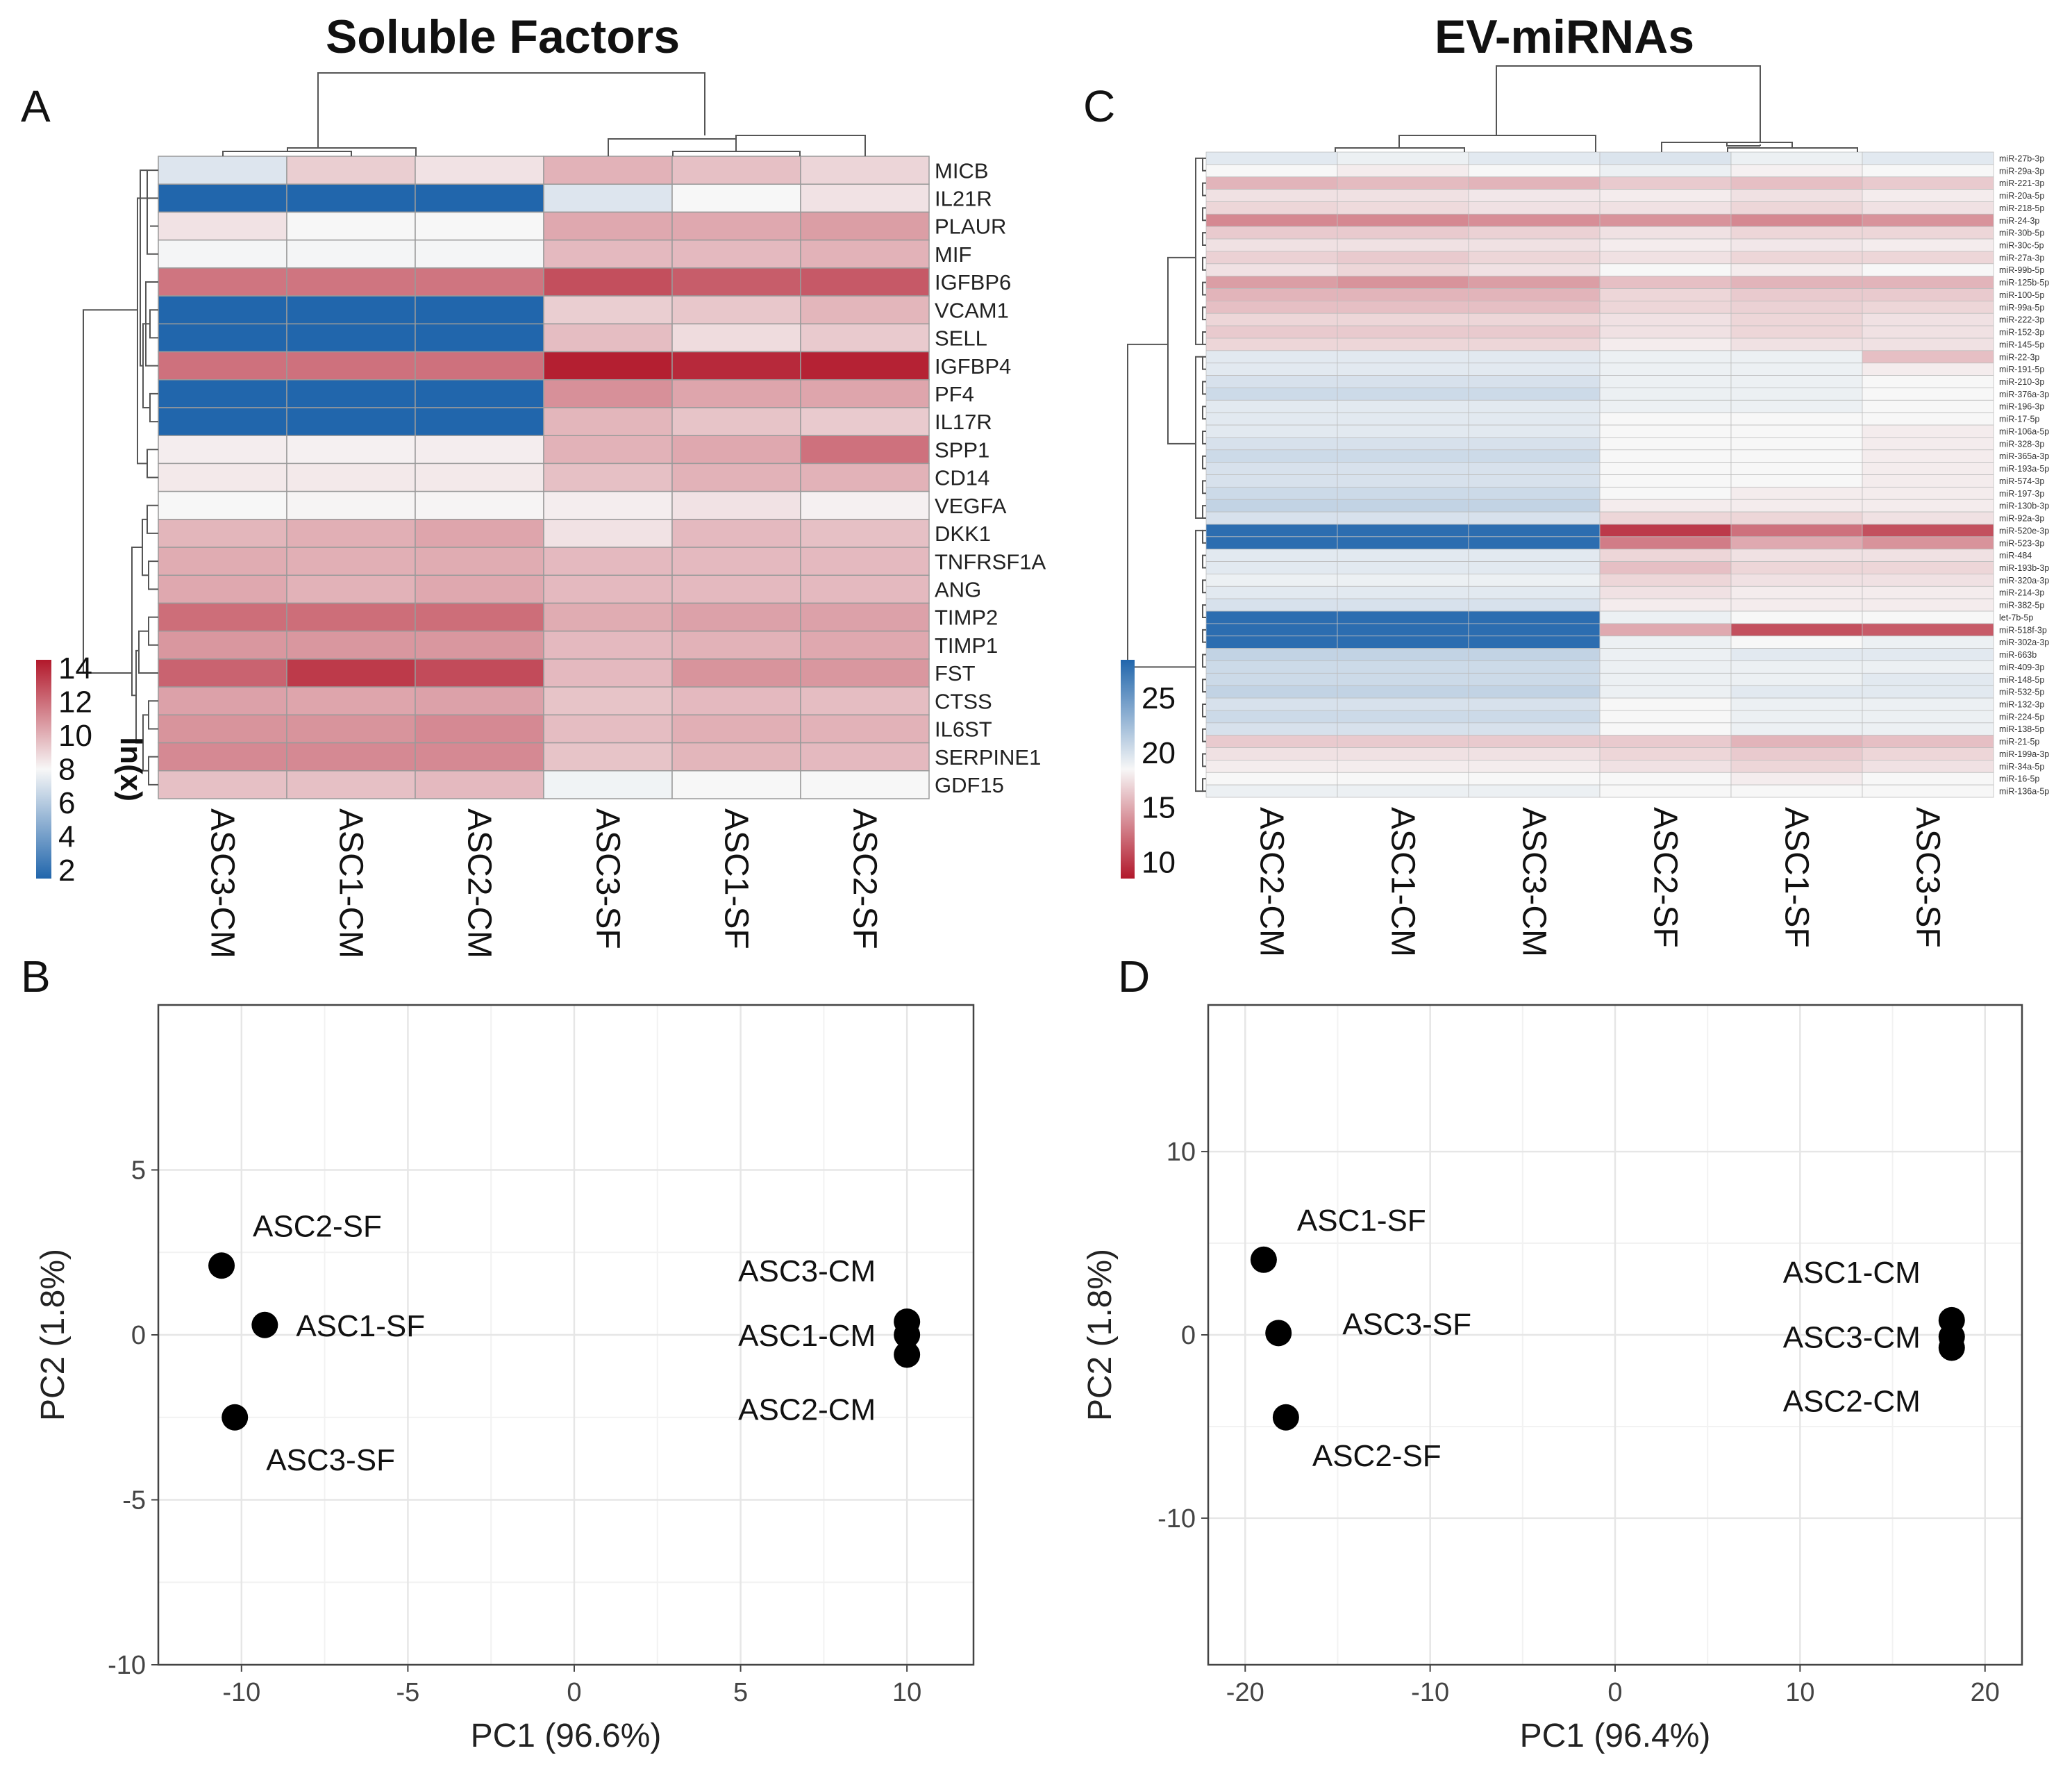 Image resolution: width=2072 pixels, height=1787 pixels. Describe the element at coordinates (958, 590) in the screenshot. I see `row-label: ANG` at that location.